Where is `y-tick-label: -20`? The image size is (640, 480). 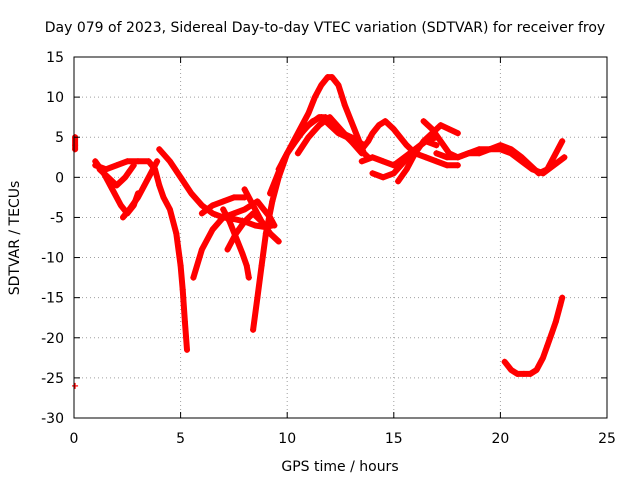 y-tick-label: -20 is located at coordinates (52, 339).